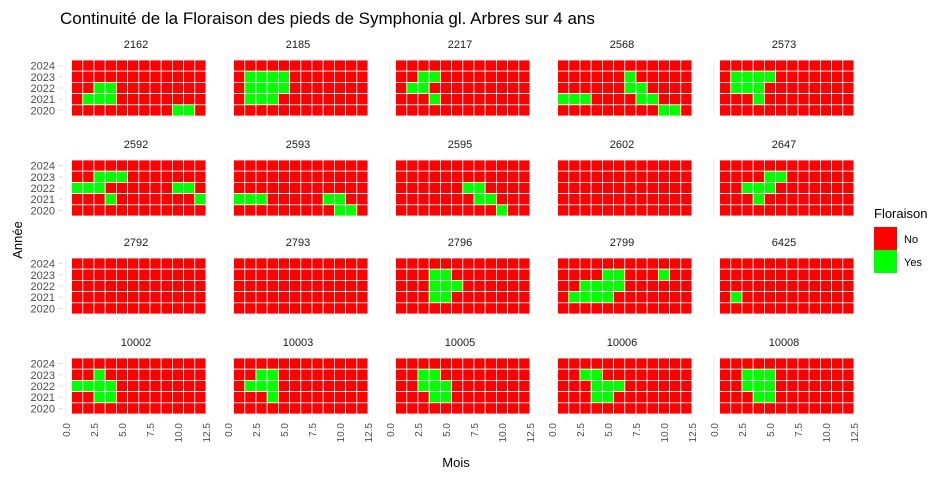 The image size is (949, 477). I want to click on x-tick-label: 12.5, so click(369, 433).